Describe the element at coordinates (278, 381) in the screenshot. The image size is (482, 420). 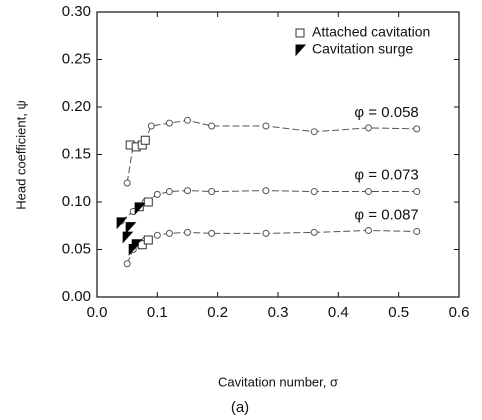
I see `x-axis-title: Cavitation number, σ` at that location.